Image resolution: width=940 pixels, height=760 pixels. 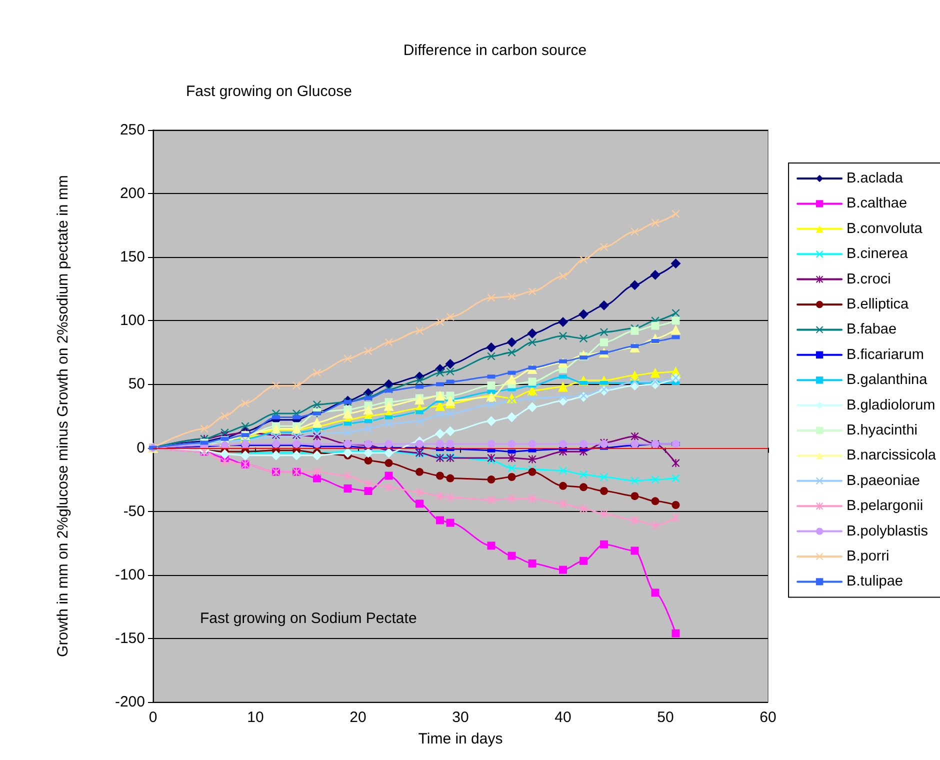 What do you see at coordinates (665, 717) in the screenshot?
I see `x-tick-label: 50` at bounding box center [665, 717].